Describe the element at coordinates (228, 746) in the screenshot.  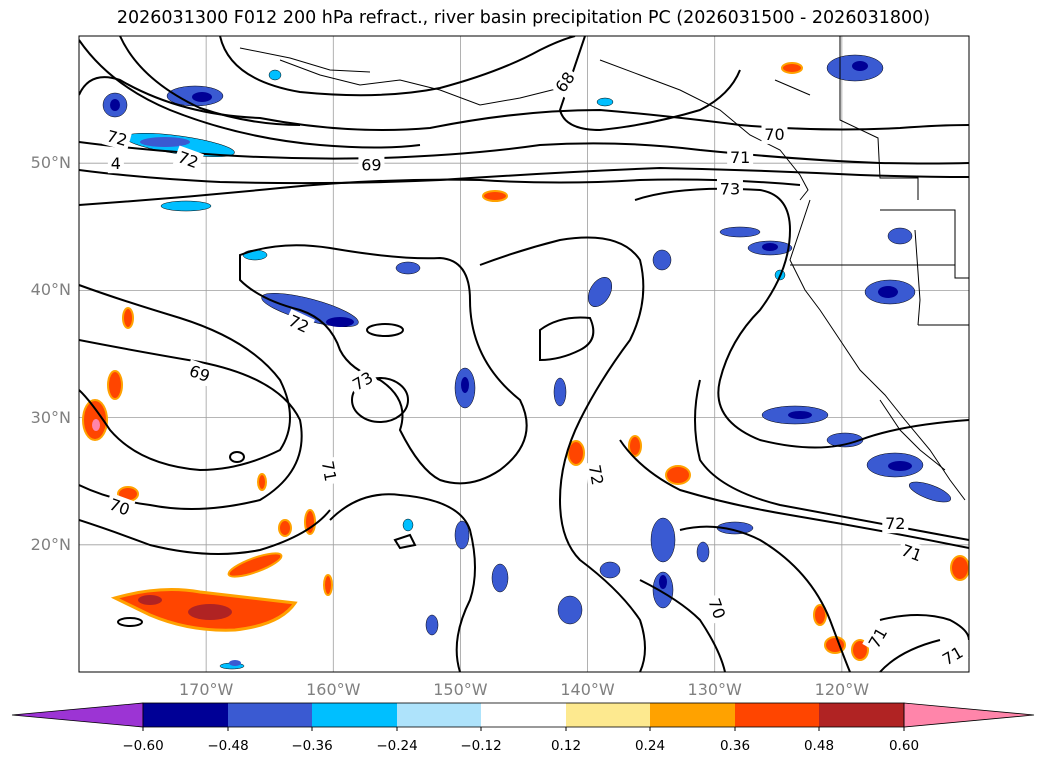
I see `colorbar-tick-label: −0.48` at that location.